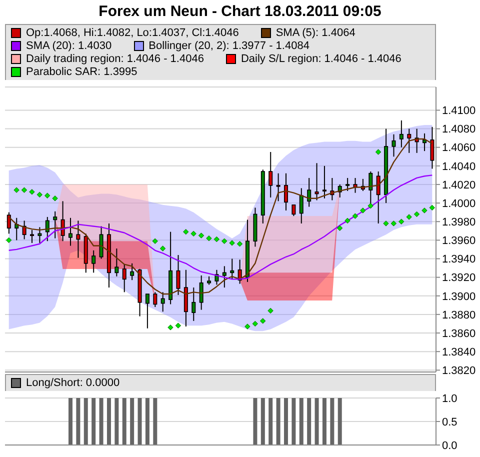 The height and width of the screenshot is (457, 480). Describe the element at coordinates (459, 315) in the screenshot. I see `y-tick-label: 1.3880` at that location.